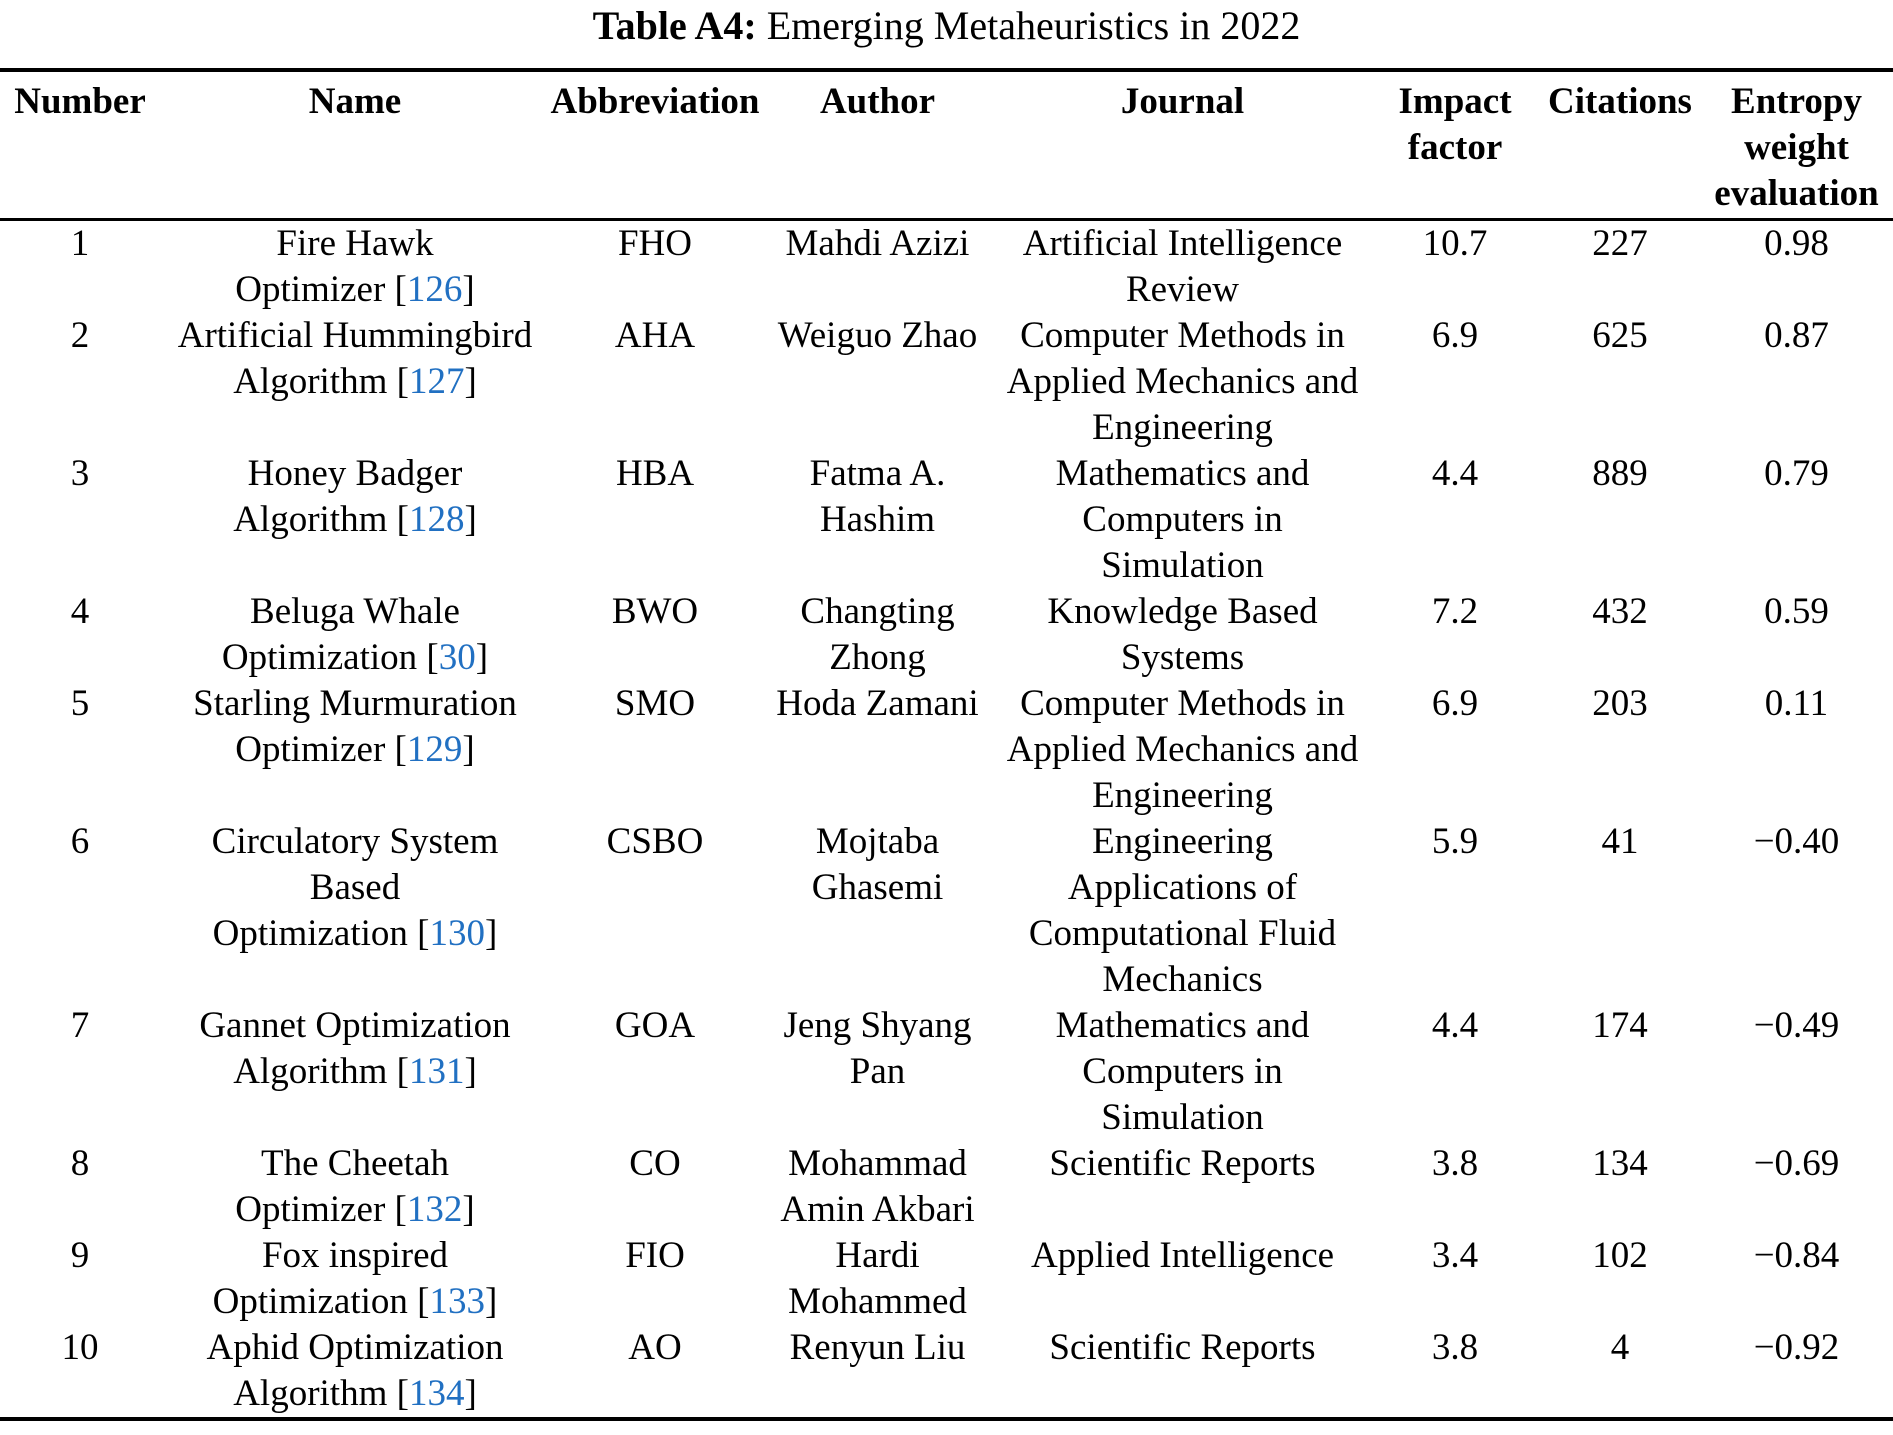 The image size is (1893, 1435). I want to click on abbreviation-text: HBA, so click(655, 473).